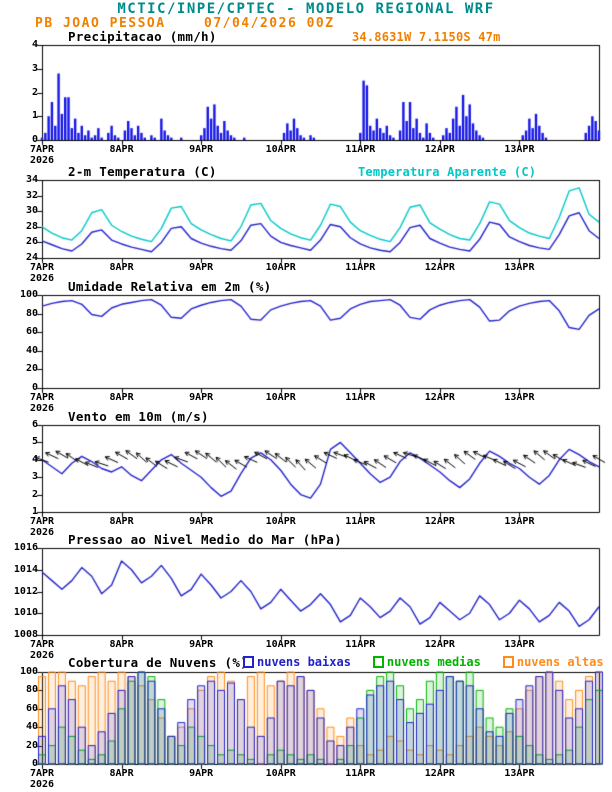  I want to click on legend-nuvens-medias: nuvens medias, so click(426, 662).